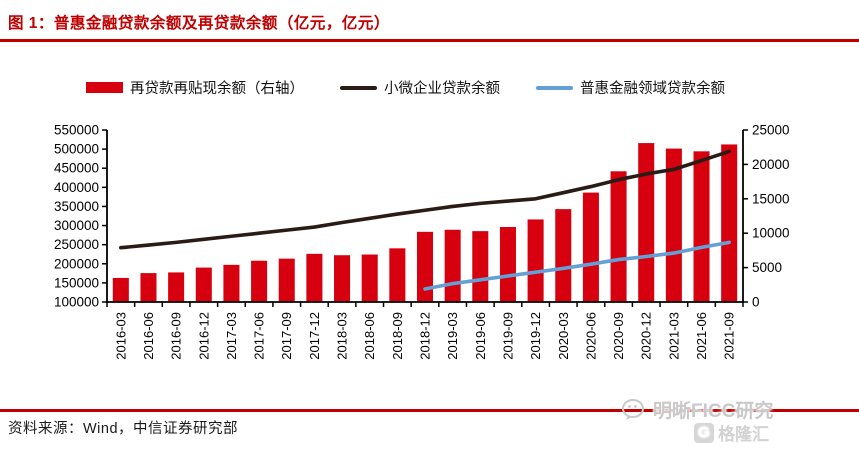 The height and width of the screenshot is (457, 859). Describe the element at coordinates (713, 411) in the screenshot. I see `wechat-watermark-text: 明晰FICC研究` at that location.